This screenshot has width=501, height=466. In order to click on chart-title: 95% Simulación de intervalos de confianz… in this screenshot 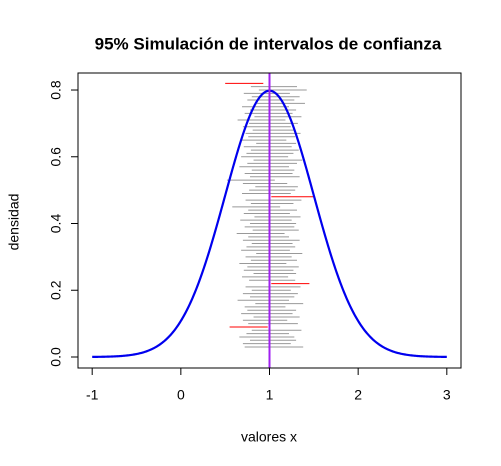, I will do `click(268, 43)`.